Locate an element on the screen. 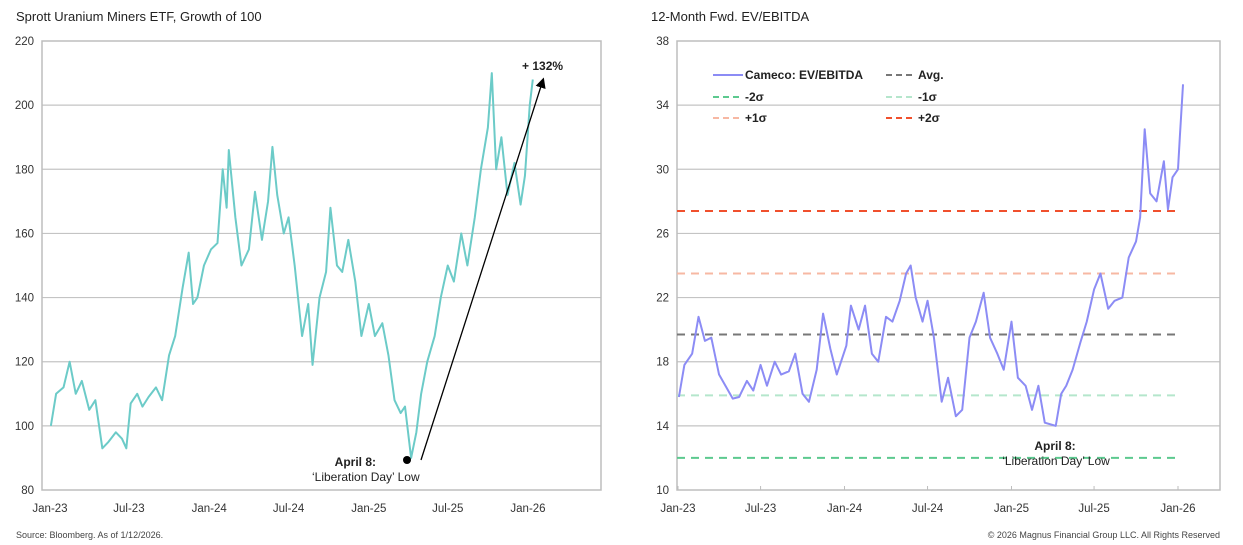 The height and width of the screenshot is (545, 1243). y-tick-label: 30 is located at coordinates (662, 170).